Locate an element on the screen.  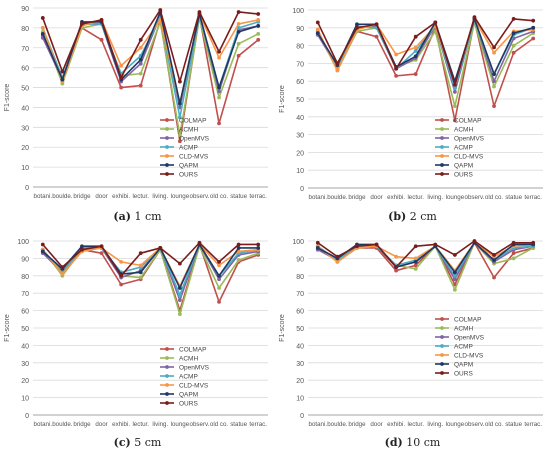
legend-label: OURS is located at coordinates (188, 404).